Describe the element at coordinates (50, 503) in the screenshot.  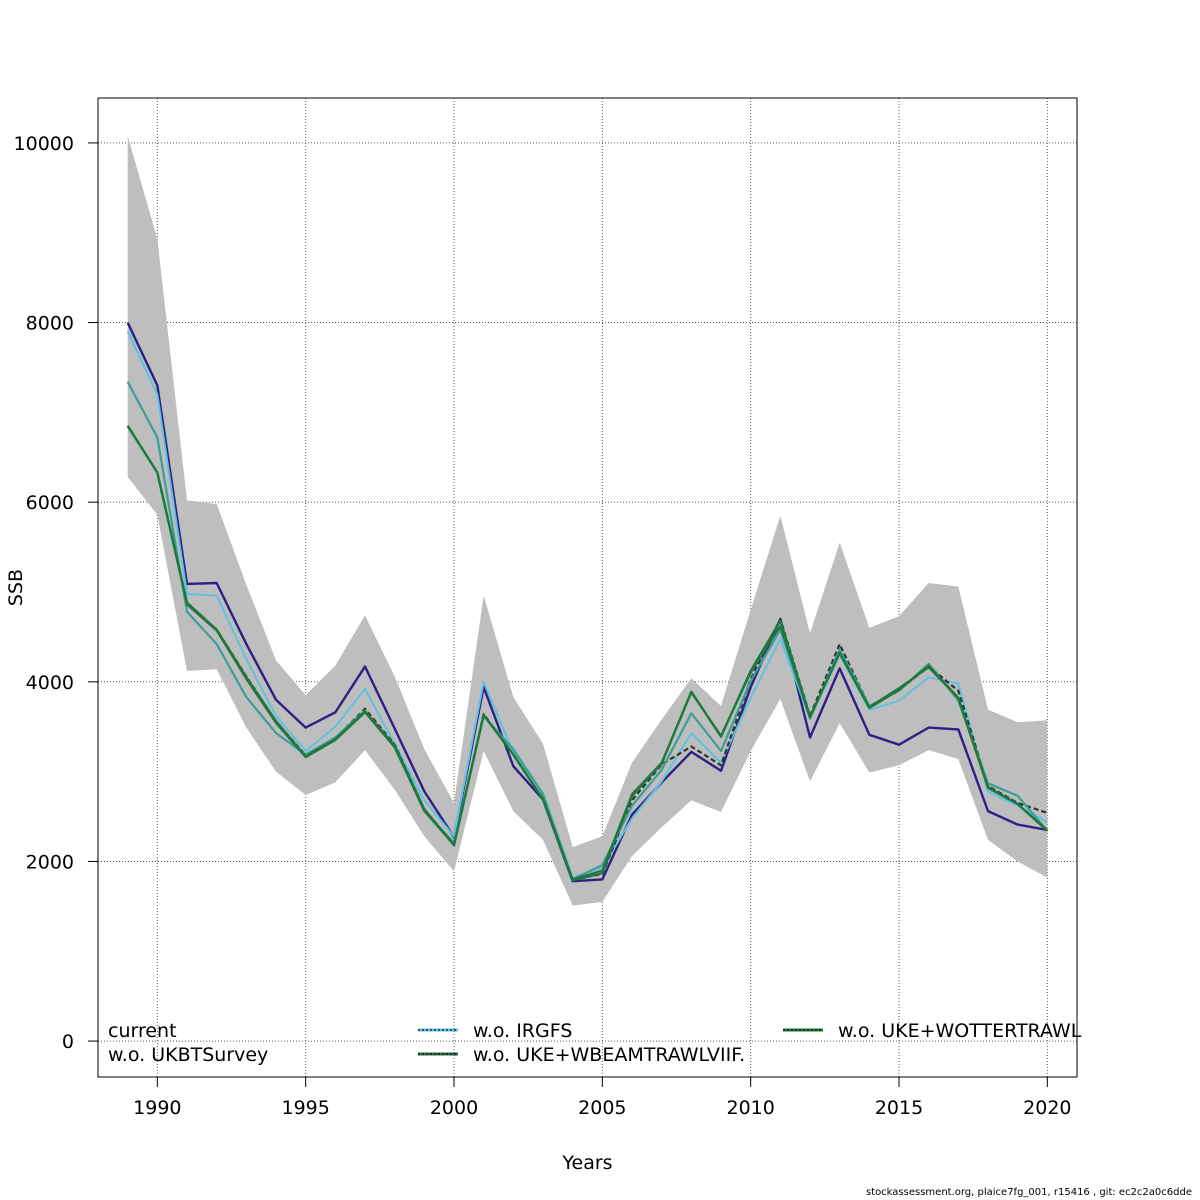
I see `y-tick-label: 6000` at that location.